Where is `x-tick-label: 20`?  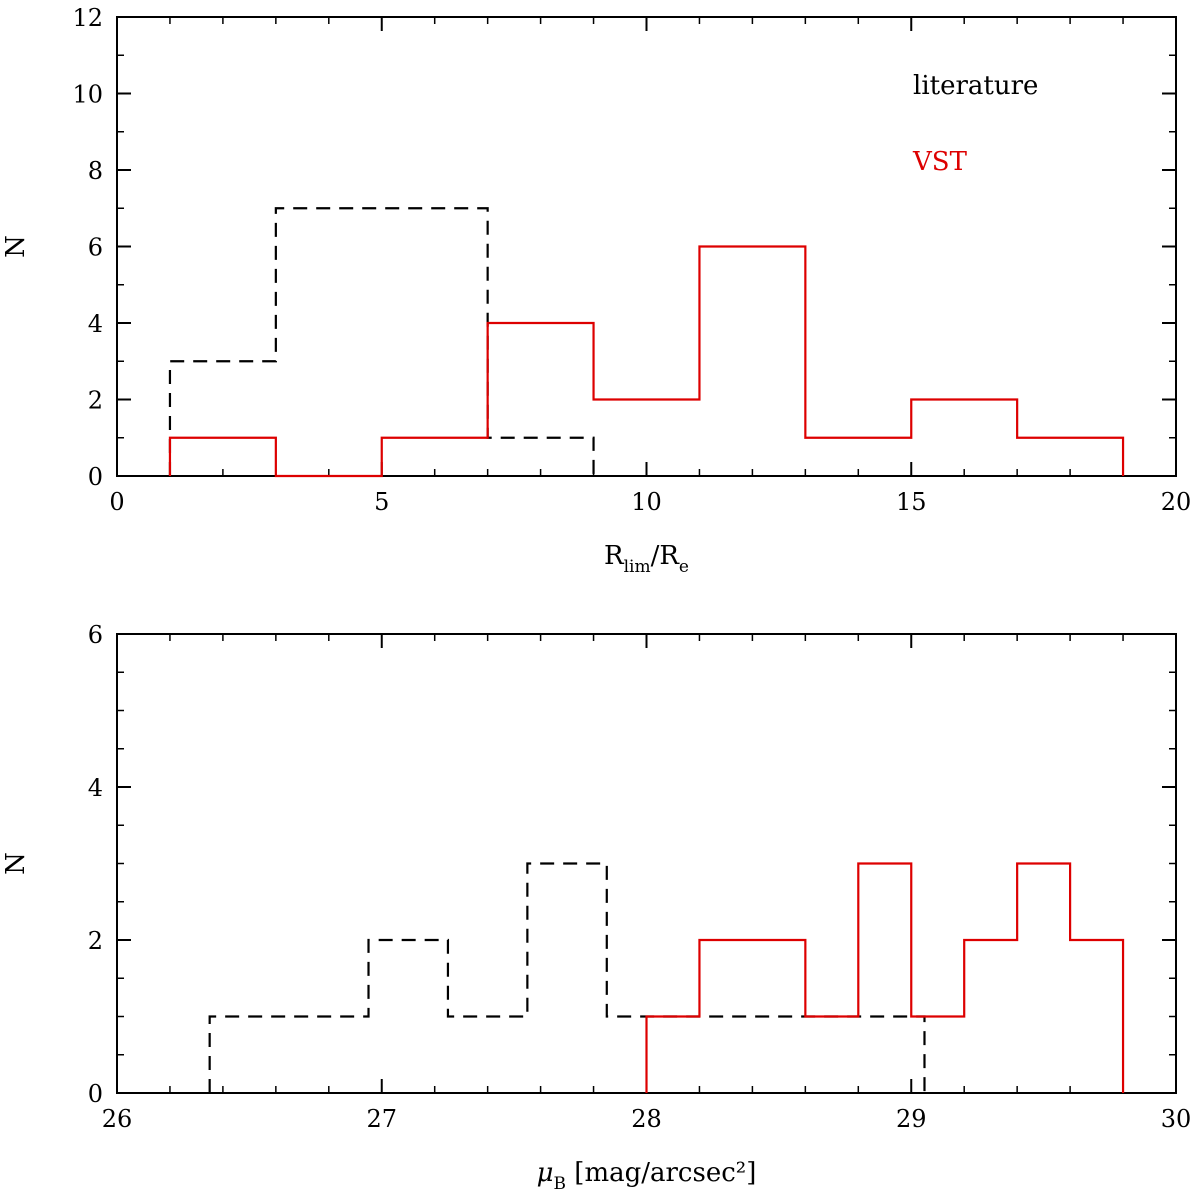
x-tick-label: 20 is located at coordinates (1176, 502).